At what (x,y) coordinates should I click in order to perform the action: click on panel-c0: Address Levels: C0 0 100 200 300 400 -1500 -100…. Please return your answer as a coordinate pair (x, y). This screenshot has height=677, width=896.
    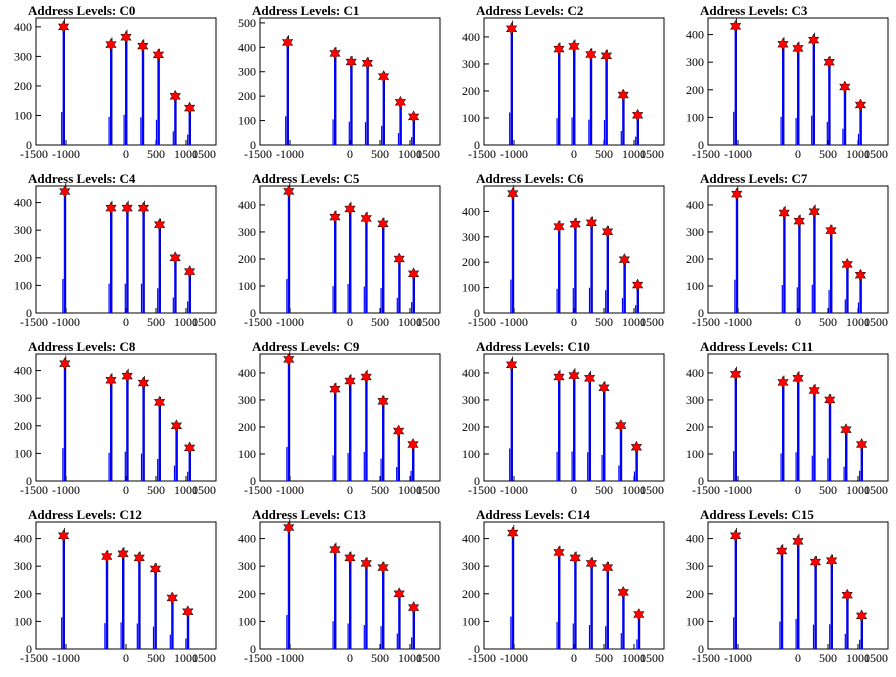
    Looking at the image, I should click on (115, 82).